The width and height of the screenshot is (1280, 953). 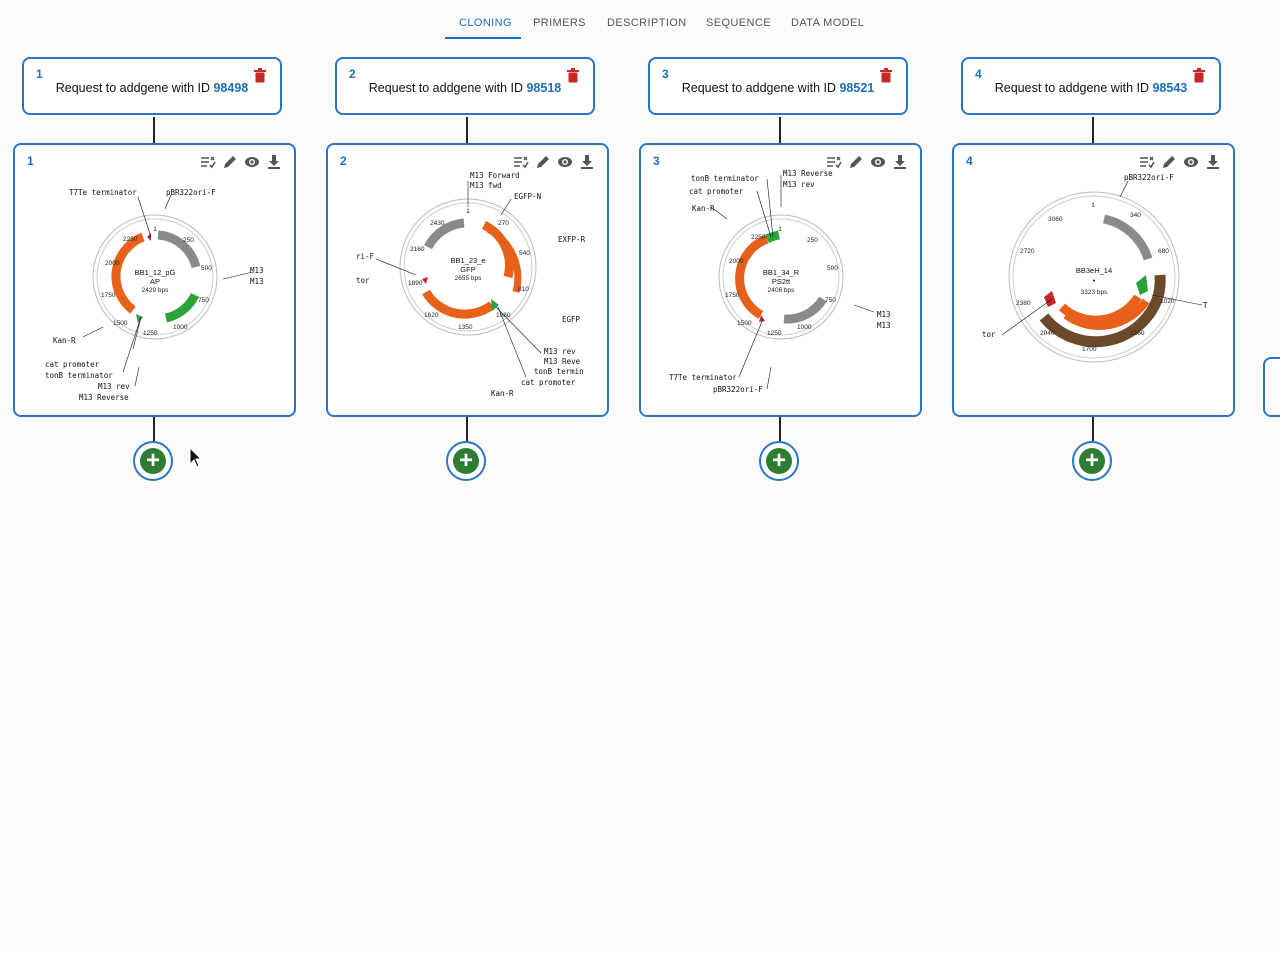 What do you see at coordinates (559, 371) in the screenshot?
I see `svg-text: tonB termin` at bounding box center [559, 371].